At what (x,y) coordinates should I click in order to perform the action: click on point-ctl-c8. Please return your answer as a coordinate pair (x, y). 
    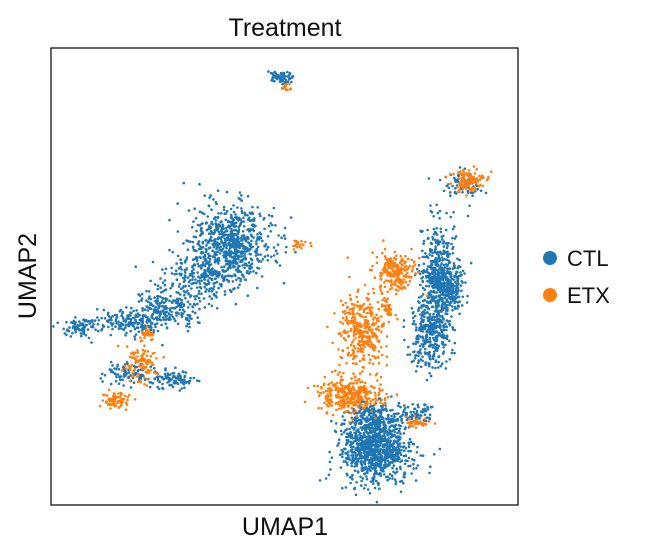
    Looking at the image, I should click on (158, 377).